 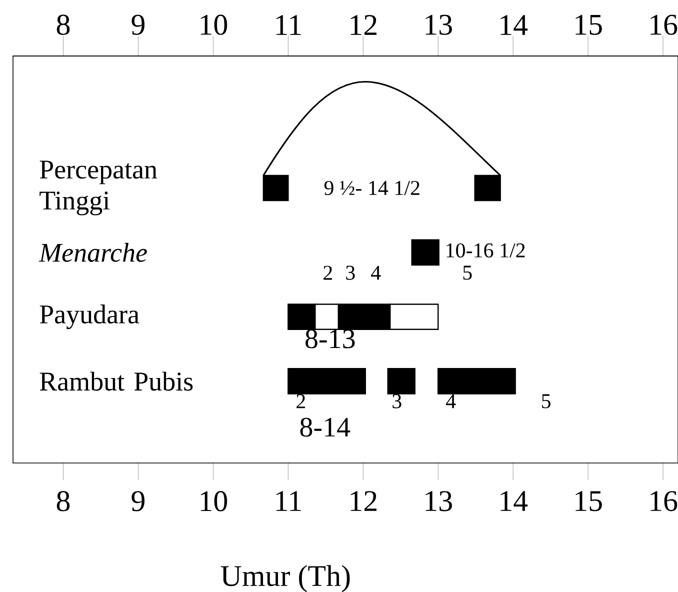 I want to click on x2-tick-label: 16, so click(x=664, y=24).